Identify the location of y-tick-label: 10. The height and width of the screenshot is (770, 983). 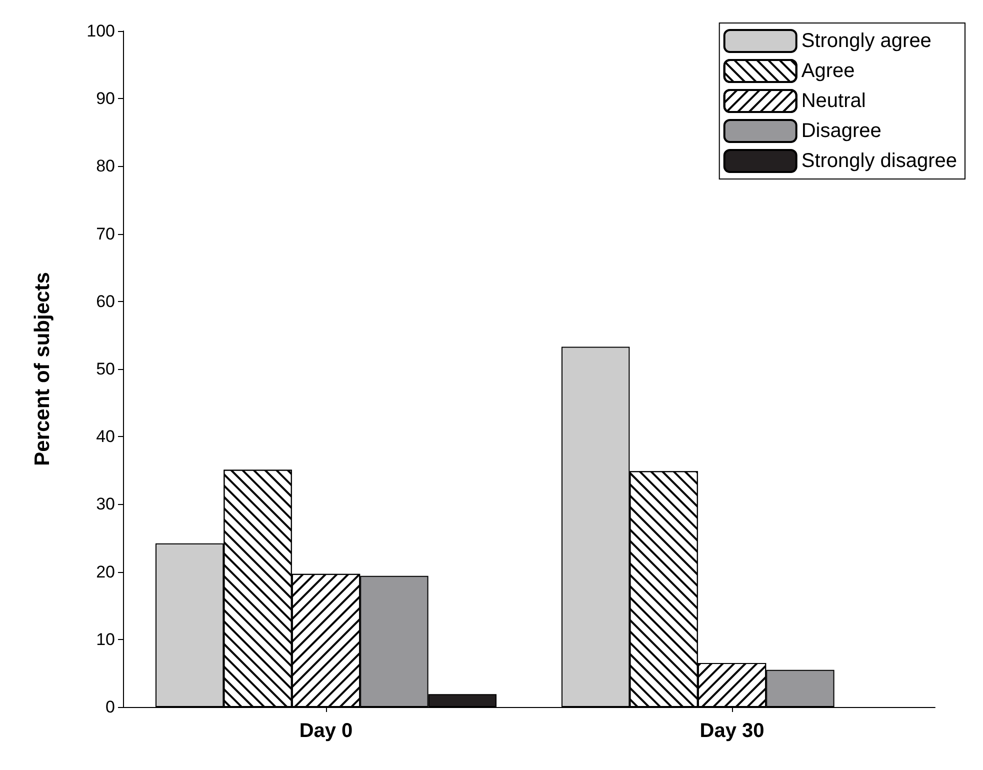
(105, 639).